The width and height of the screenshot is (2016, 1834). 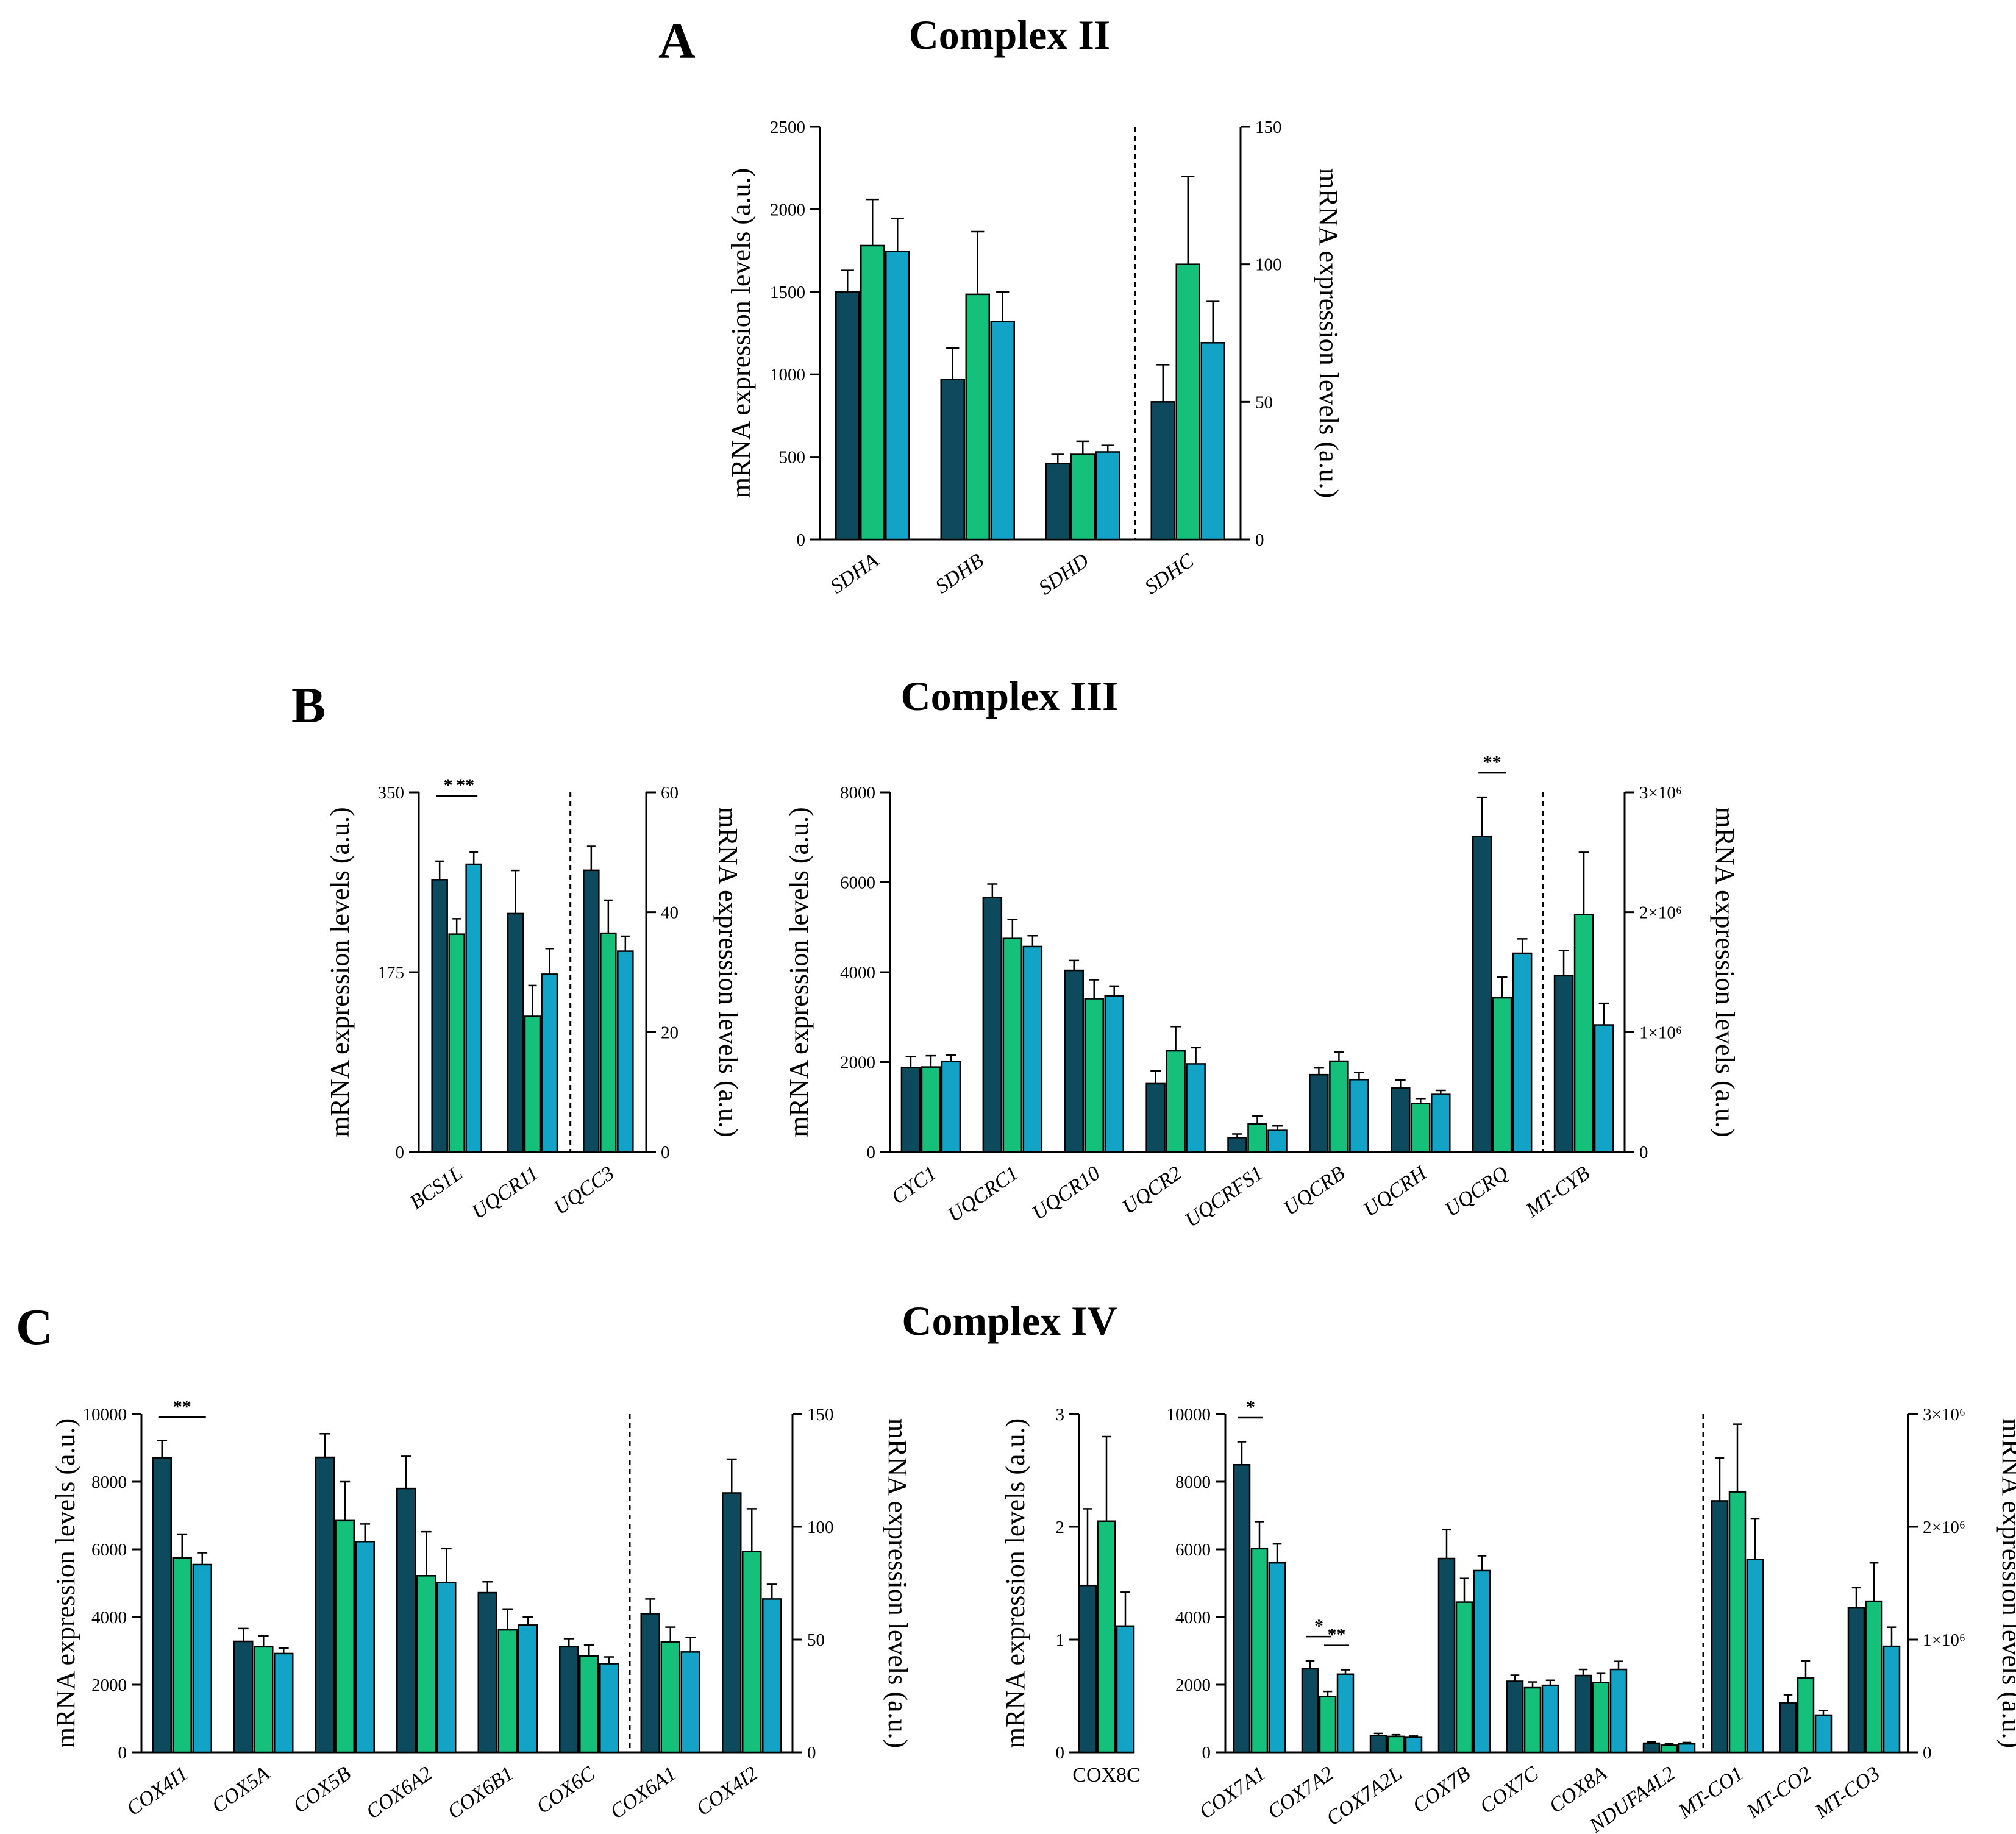 What do you see at coordinates (1009, 696) in the screenshot?
I see `title-complex-iii: Complex III` at bounding box center [1009, 696].